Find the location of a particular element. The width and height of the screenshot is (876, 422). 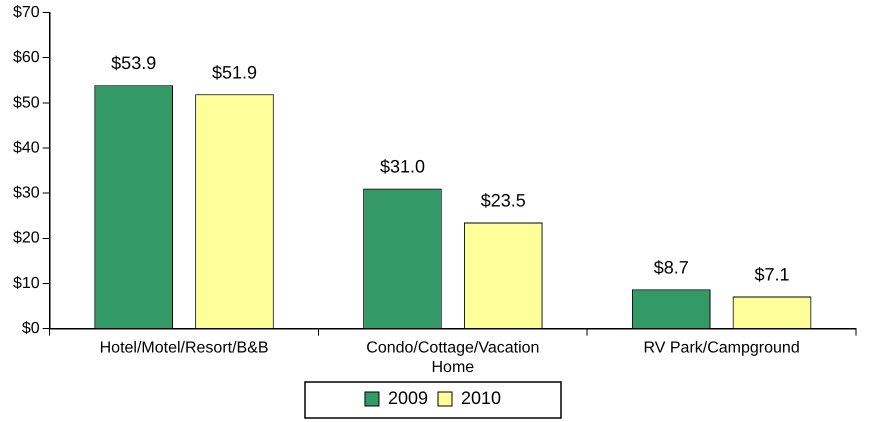

y-tick-label: $70 is located at coordinates (26, 13).